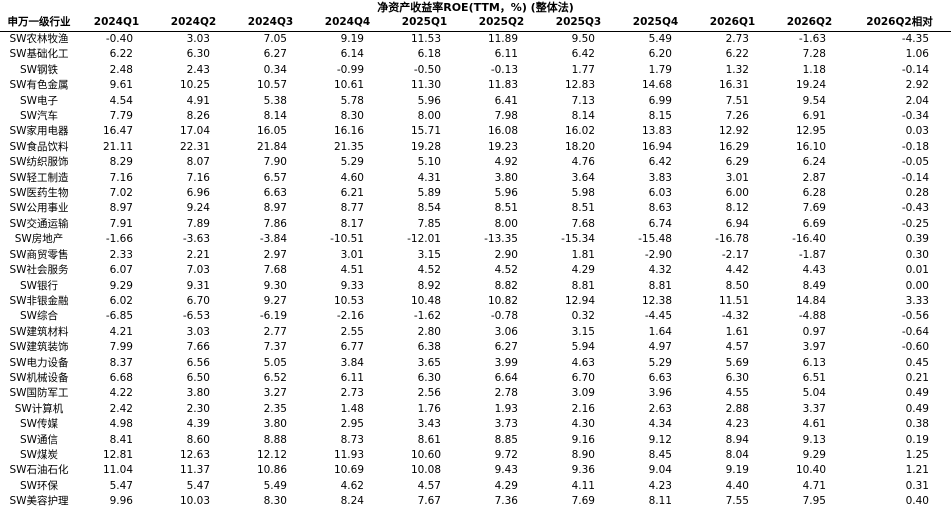 The width and height of the screenshot is (951, 515). What do you see at coordinates (660, 162) in the screenshot?
I see `roe-value: 6.42` at bounding box center [660, 162].